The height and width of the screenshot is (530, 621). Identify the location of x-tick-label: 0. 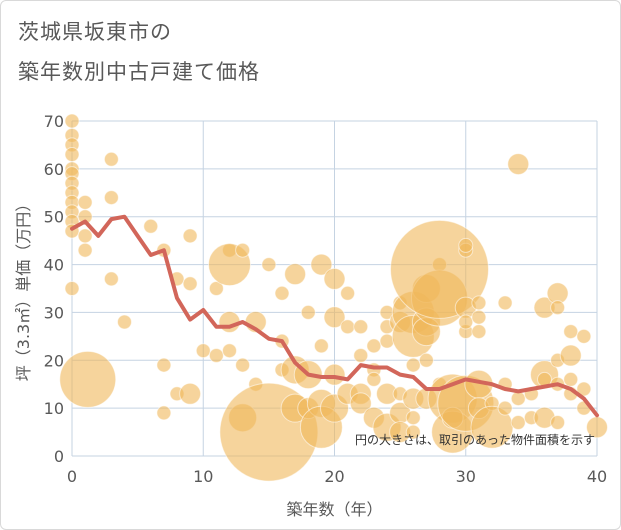
(72, 476).